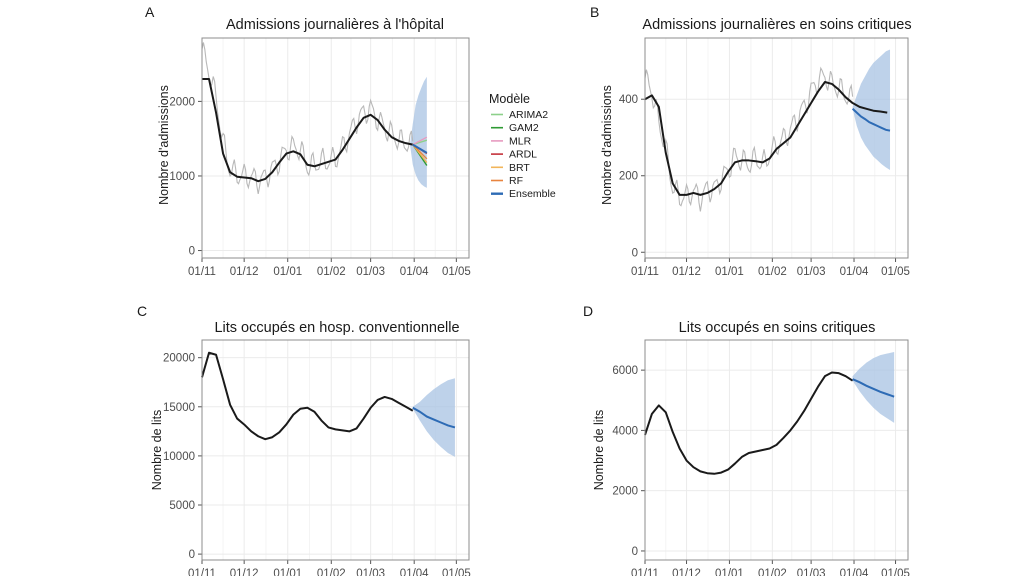 This screenshot has height=576, width=1024. I want to click on y-tick-label: 10000, so click(179, 457).